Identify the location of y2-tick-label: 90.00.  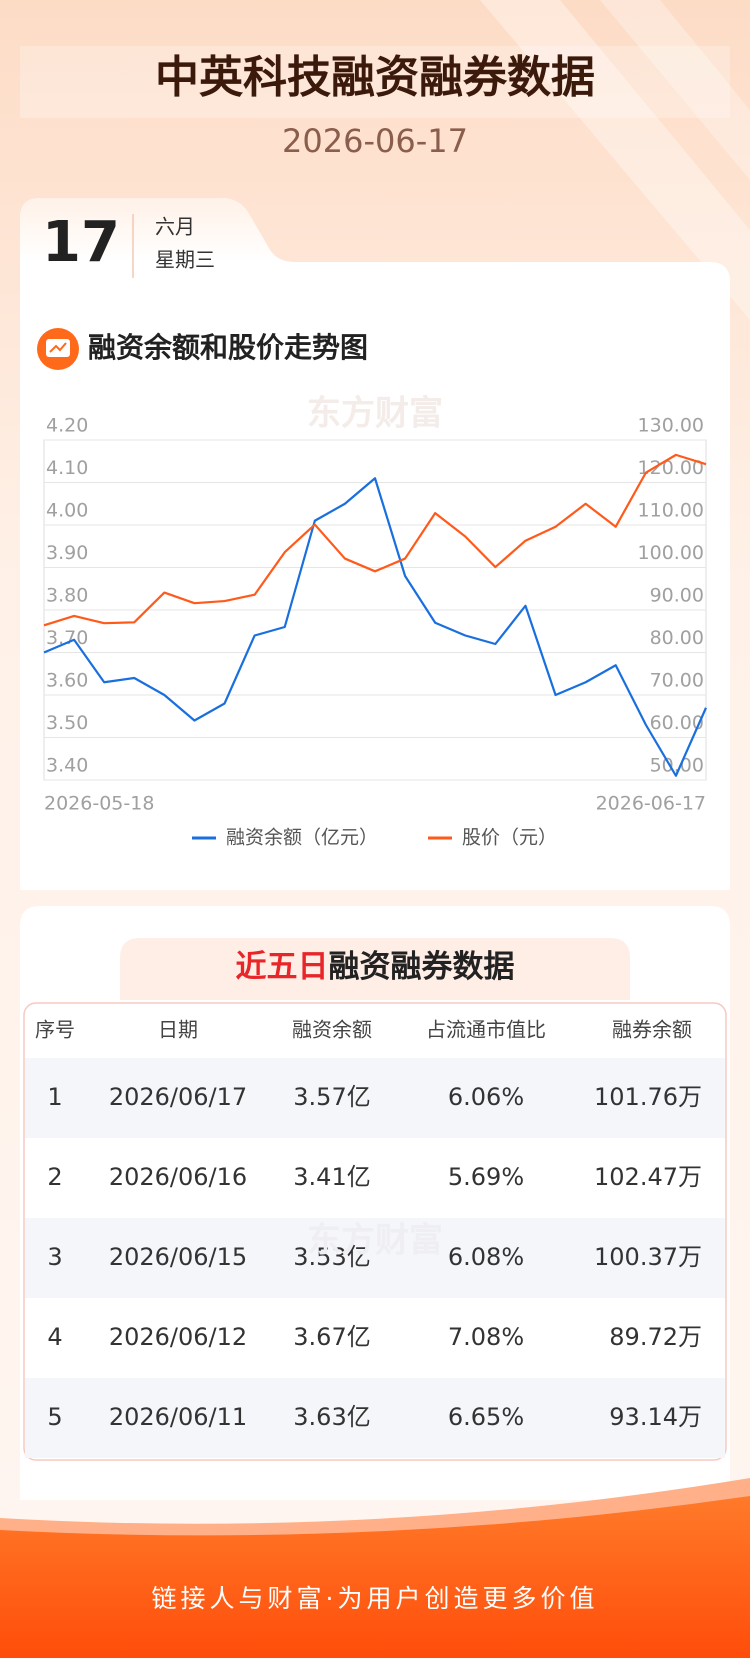
(677, 596).